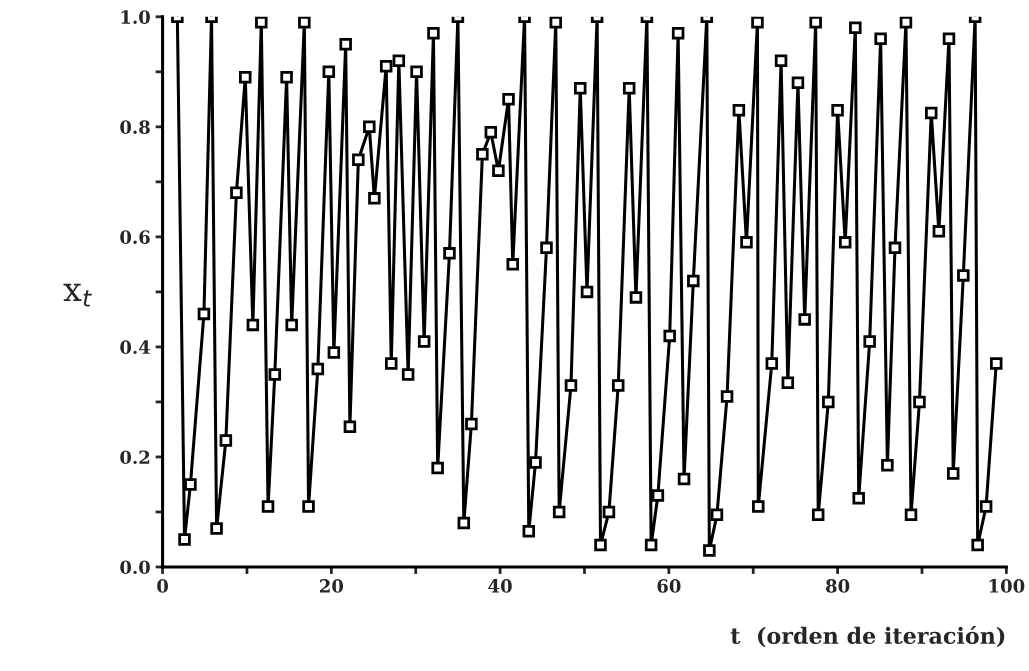  I want to click on x-tick-label: 20, so click(331, 586).